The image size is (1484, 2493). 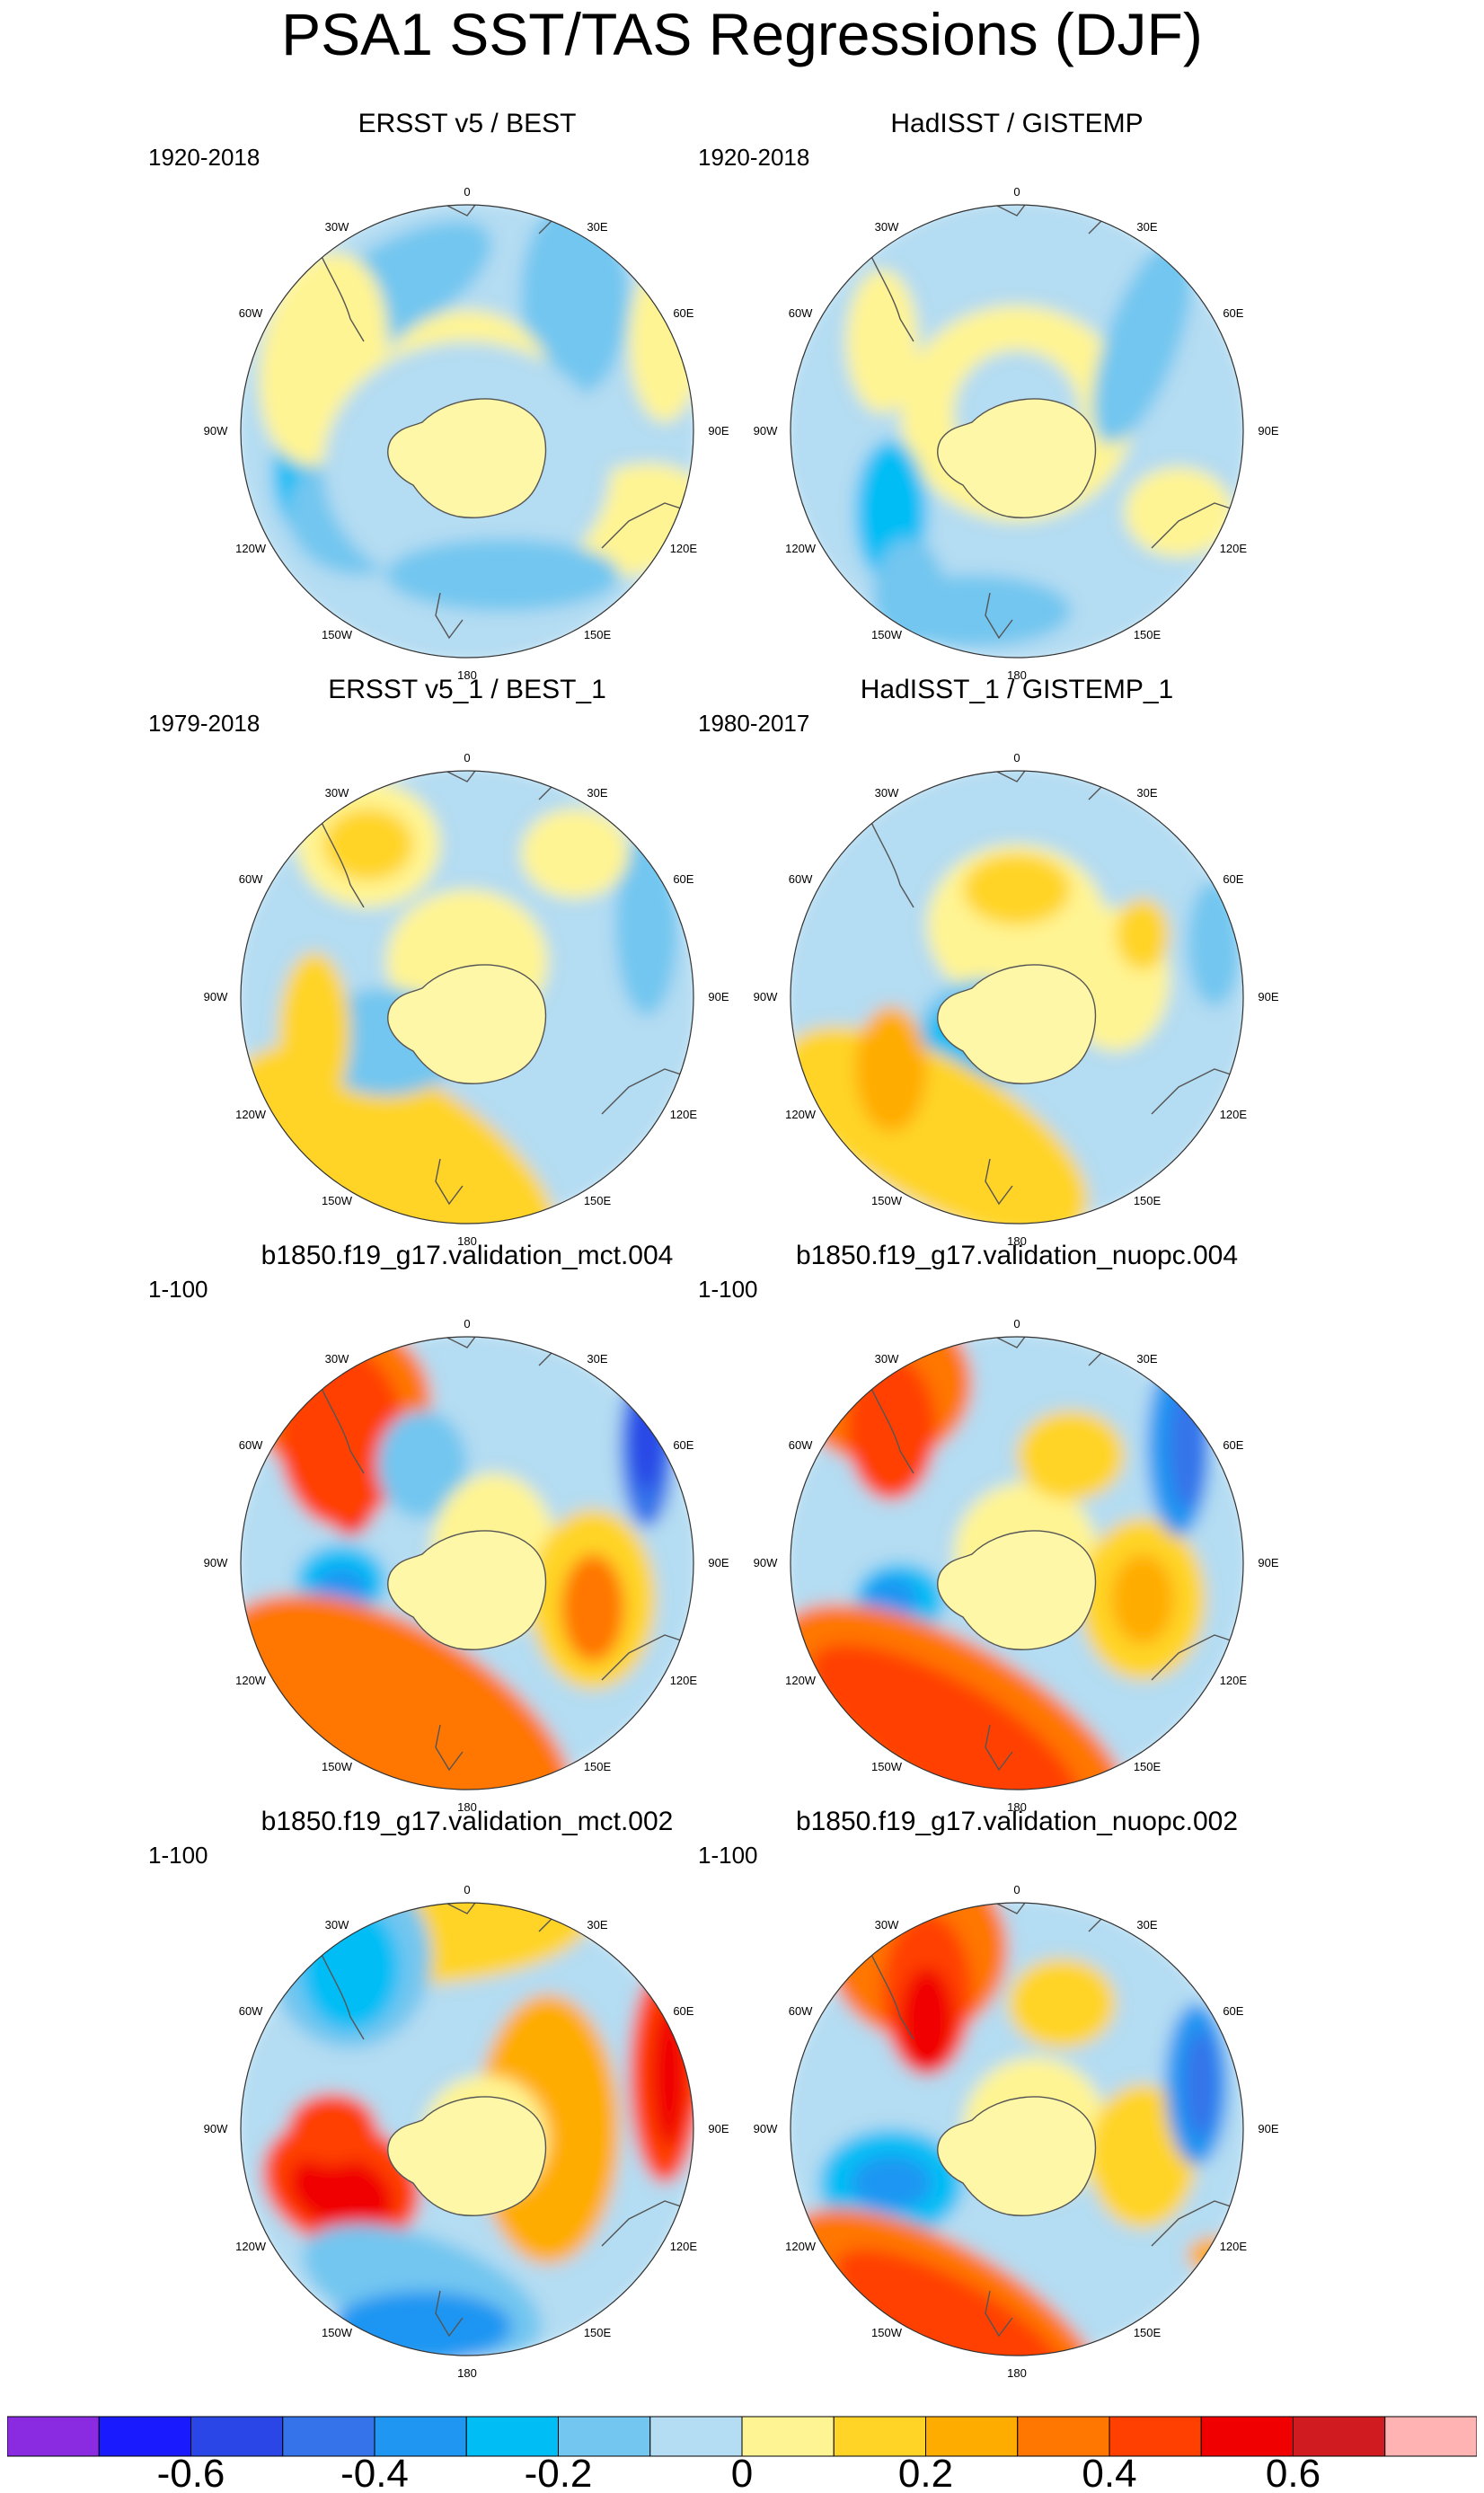 What do you see at coordinates (1017, 1821) in the screenshot?
I see `panel-title: b1850.f19_g17.validation_nuopc.002` at bounding box center [1017, 1821].